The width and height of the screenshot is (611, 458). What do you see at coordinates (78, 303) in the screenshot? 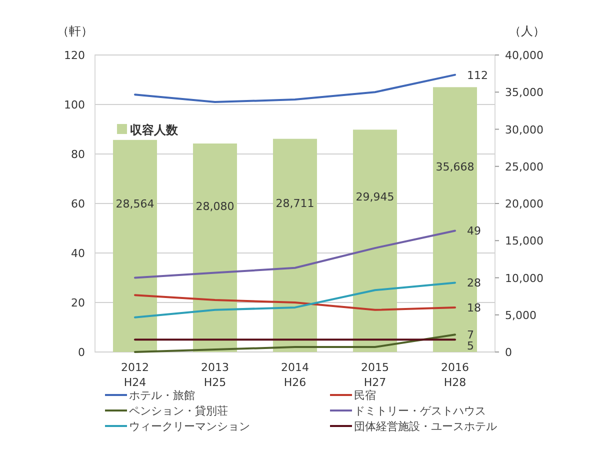
I see `y-tick-label: 20` at bounding box center [78, 303].